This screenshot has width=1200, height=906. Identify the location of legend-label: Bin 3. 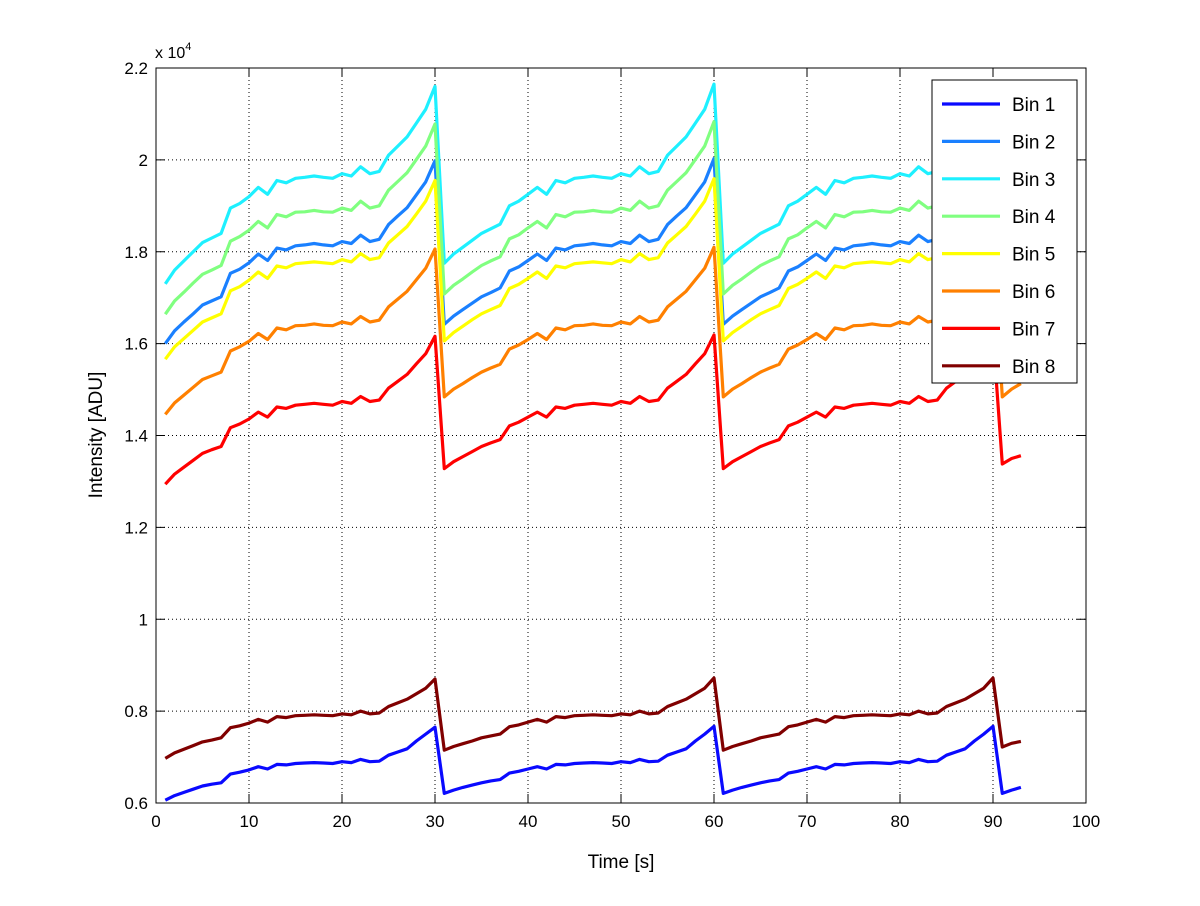
(1033, 180).